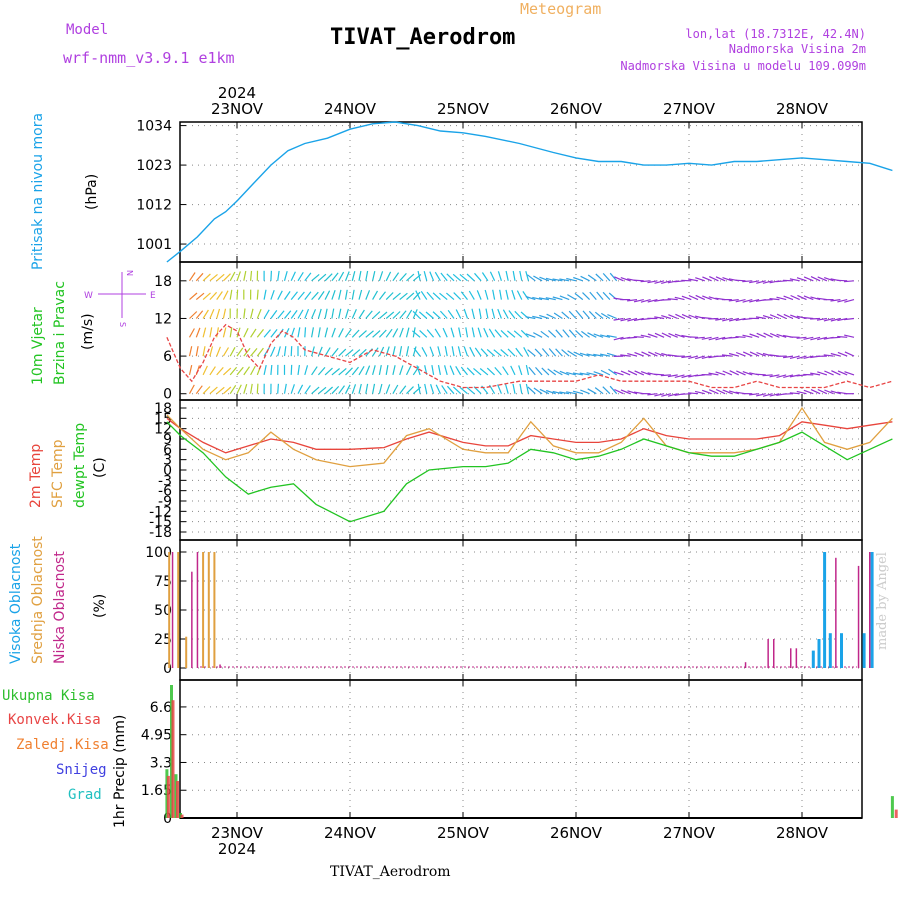 The height and width of the screenshot is (900, 900). Describe the element at coordinates (81, 770) in the screenshot. I see `snow-label: Snijeg` at that location.